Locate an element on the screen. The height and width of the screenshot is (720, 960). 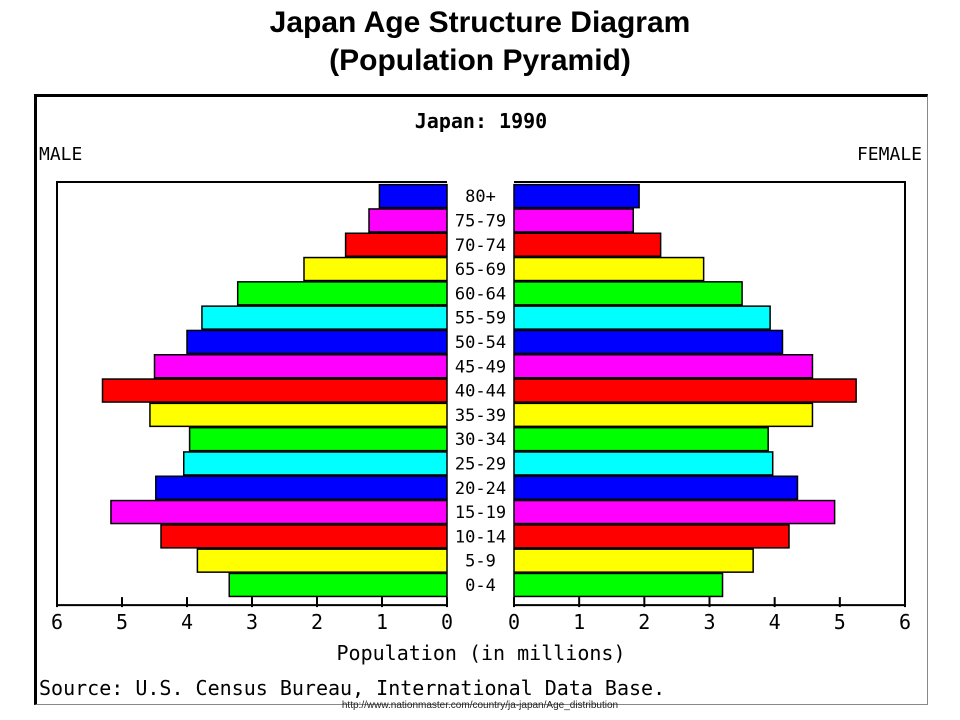
age-group-label: 20-24 is located at coordinates (480, 489).